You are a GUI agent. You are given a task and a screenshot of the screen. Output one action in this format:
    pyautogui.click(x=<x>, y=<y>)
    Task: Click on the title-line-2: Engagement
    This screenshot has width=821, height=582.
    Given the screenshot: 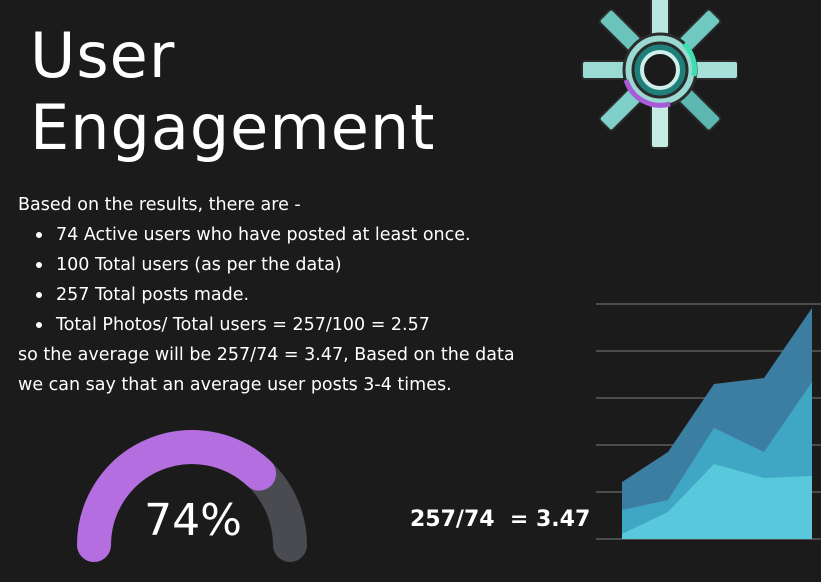 What is the action you would take?
    pyautogui.click(x=233, y=127)
    